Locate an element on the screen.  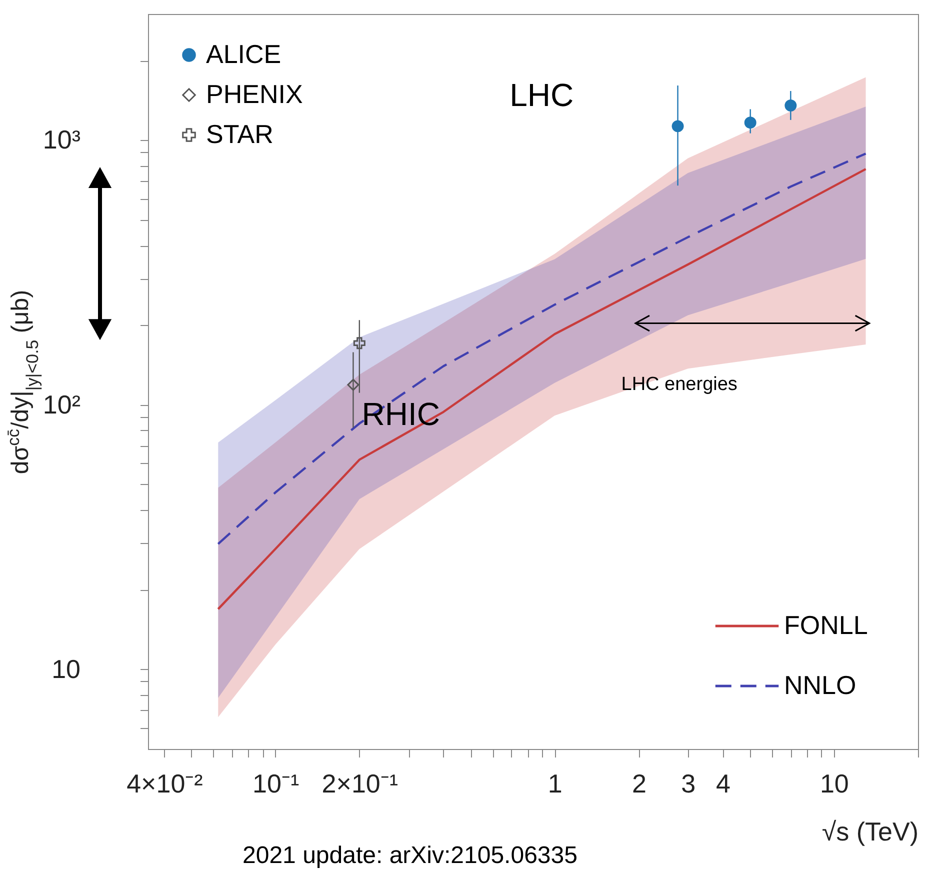
x-tick-label: 2×10⁻¹ is located at coordinates (360, 783).